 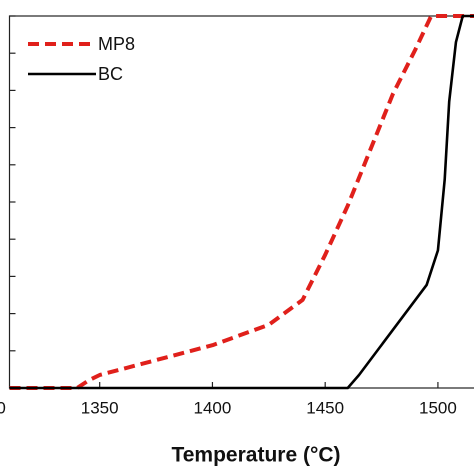 What do you see at coordinates (255, 455) in the screenshot?
I see `x-axis-title: Temperature (°C)` at bounding box center [255, 455].